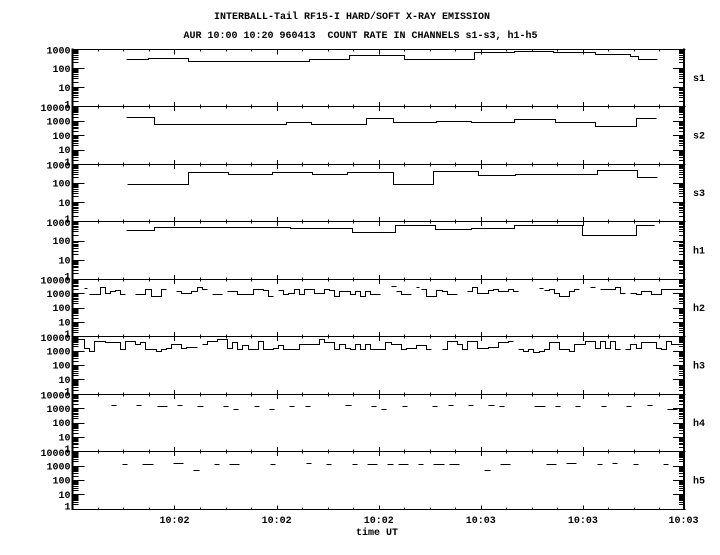 This screenshot has height=555, width=720. I want to click on svg-text: s2, so click(699, 137).